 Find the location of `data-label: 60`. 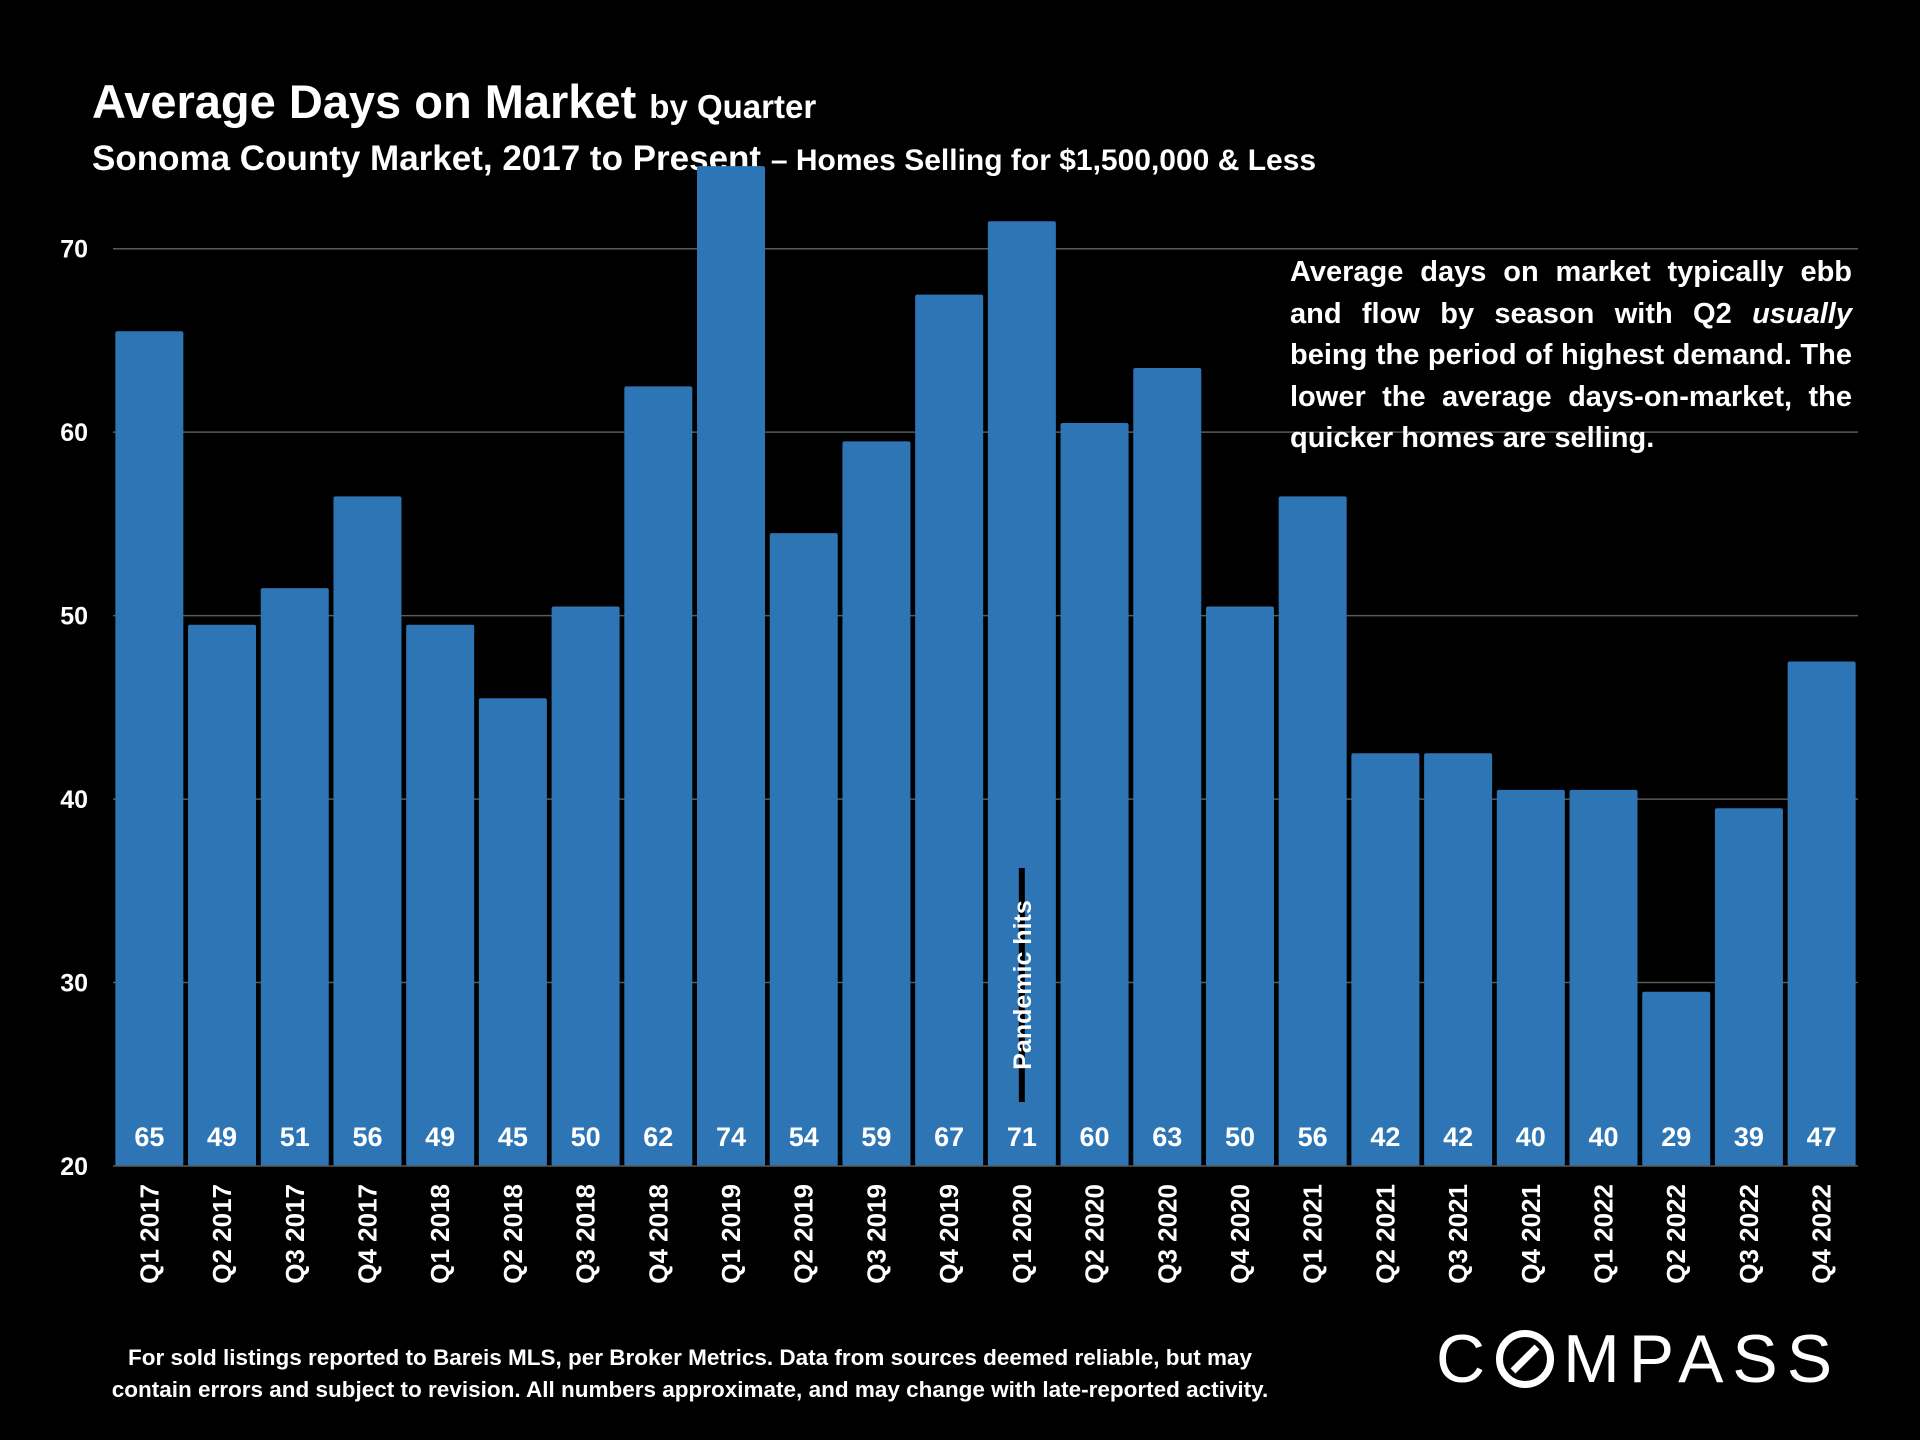

data-label: 60 is located at coordinates (1095, 1137).